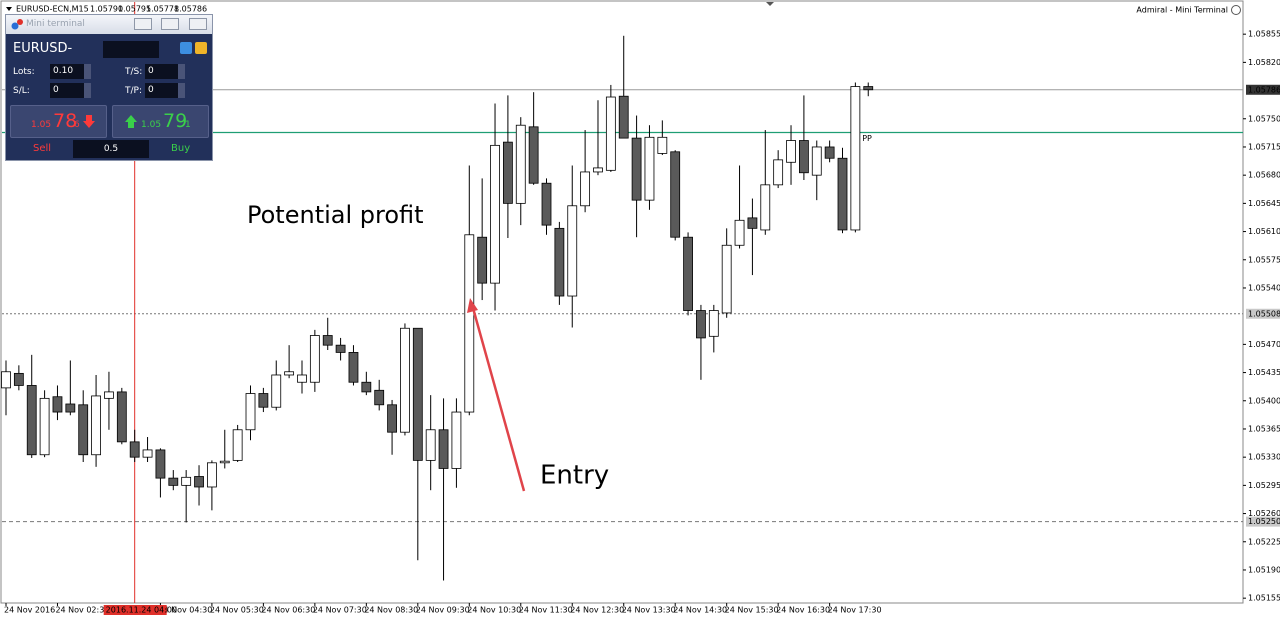 The image size is (1280, 621). Describe the element at coordinates (161, 90) in the screenshot. I see `tp-input: 0` at that location.